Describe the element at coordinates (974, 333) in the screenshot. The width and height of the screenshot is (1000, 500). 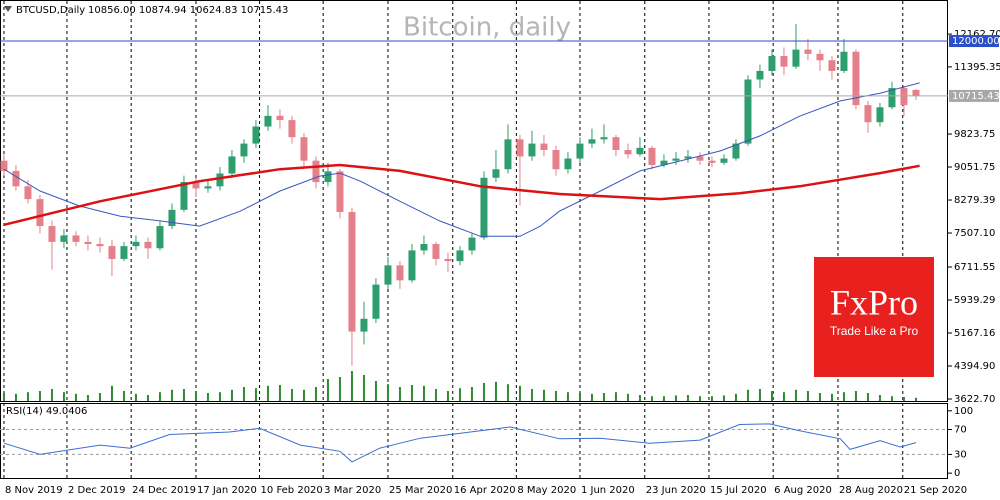
I see `y-tick-label: 5167.16` at that location.